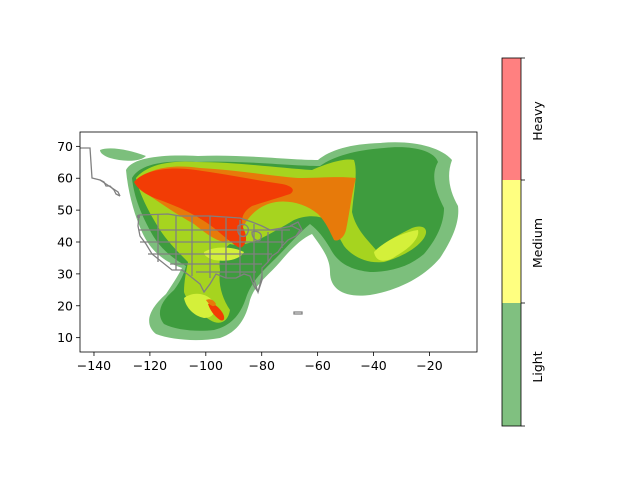  Describe the element at coordinates (317, 365) in the screenshot. I see `x-tick-label: −60` at that location.